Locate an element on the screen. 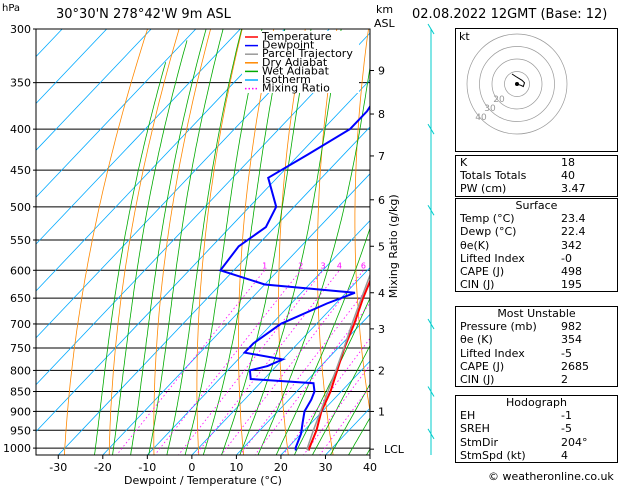 The height and width of the screenshot is (486, 629). km-tick-label: LCL is located at coordinates (394, 449).